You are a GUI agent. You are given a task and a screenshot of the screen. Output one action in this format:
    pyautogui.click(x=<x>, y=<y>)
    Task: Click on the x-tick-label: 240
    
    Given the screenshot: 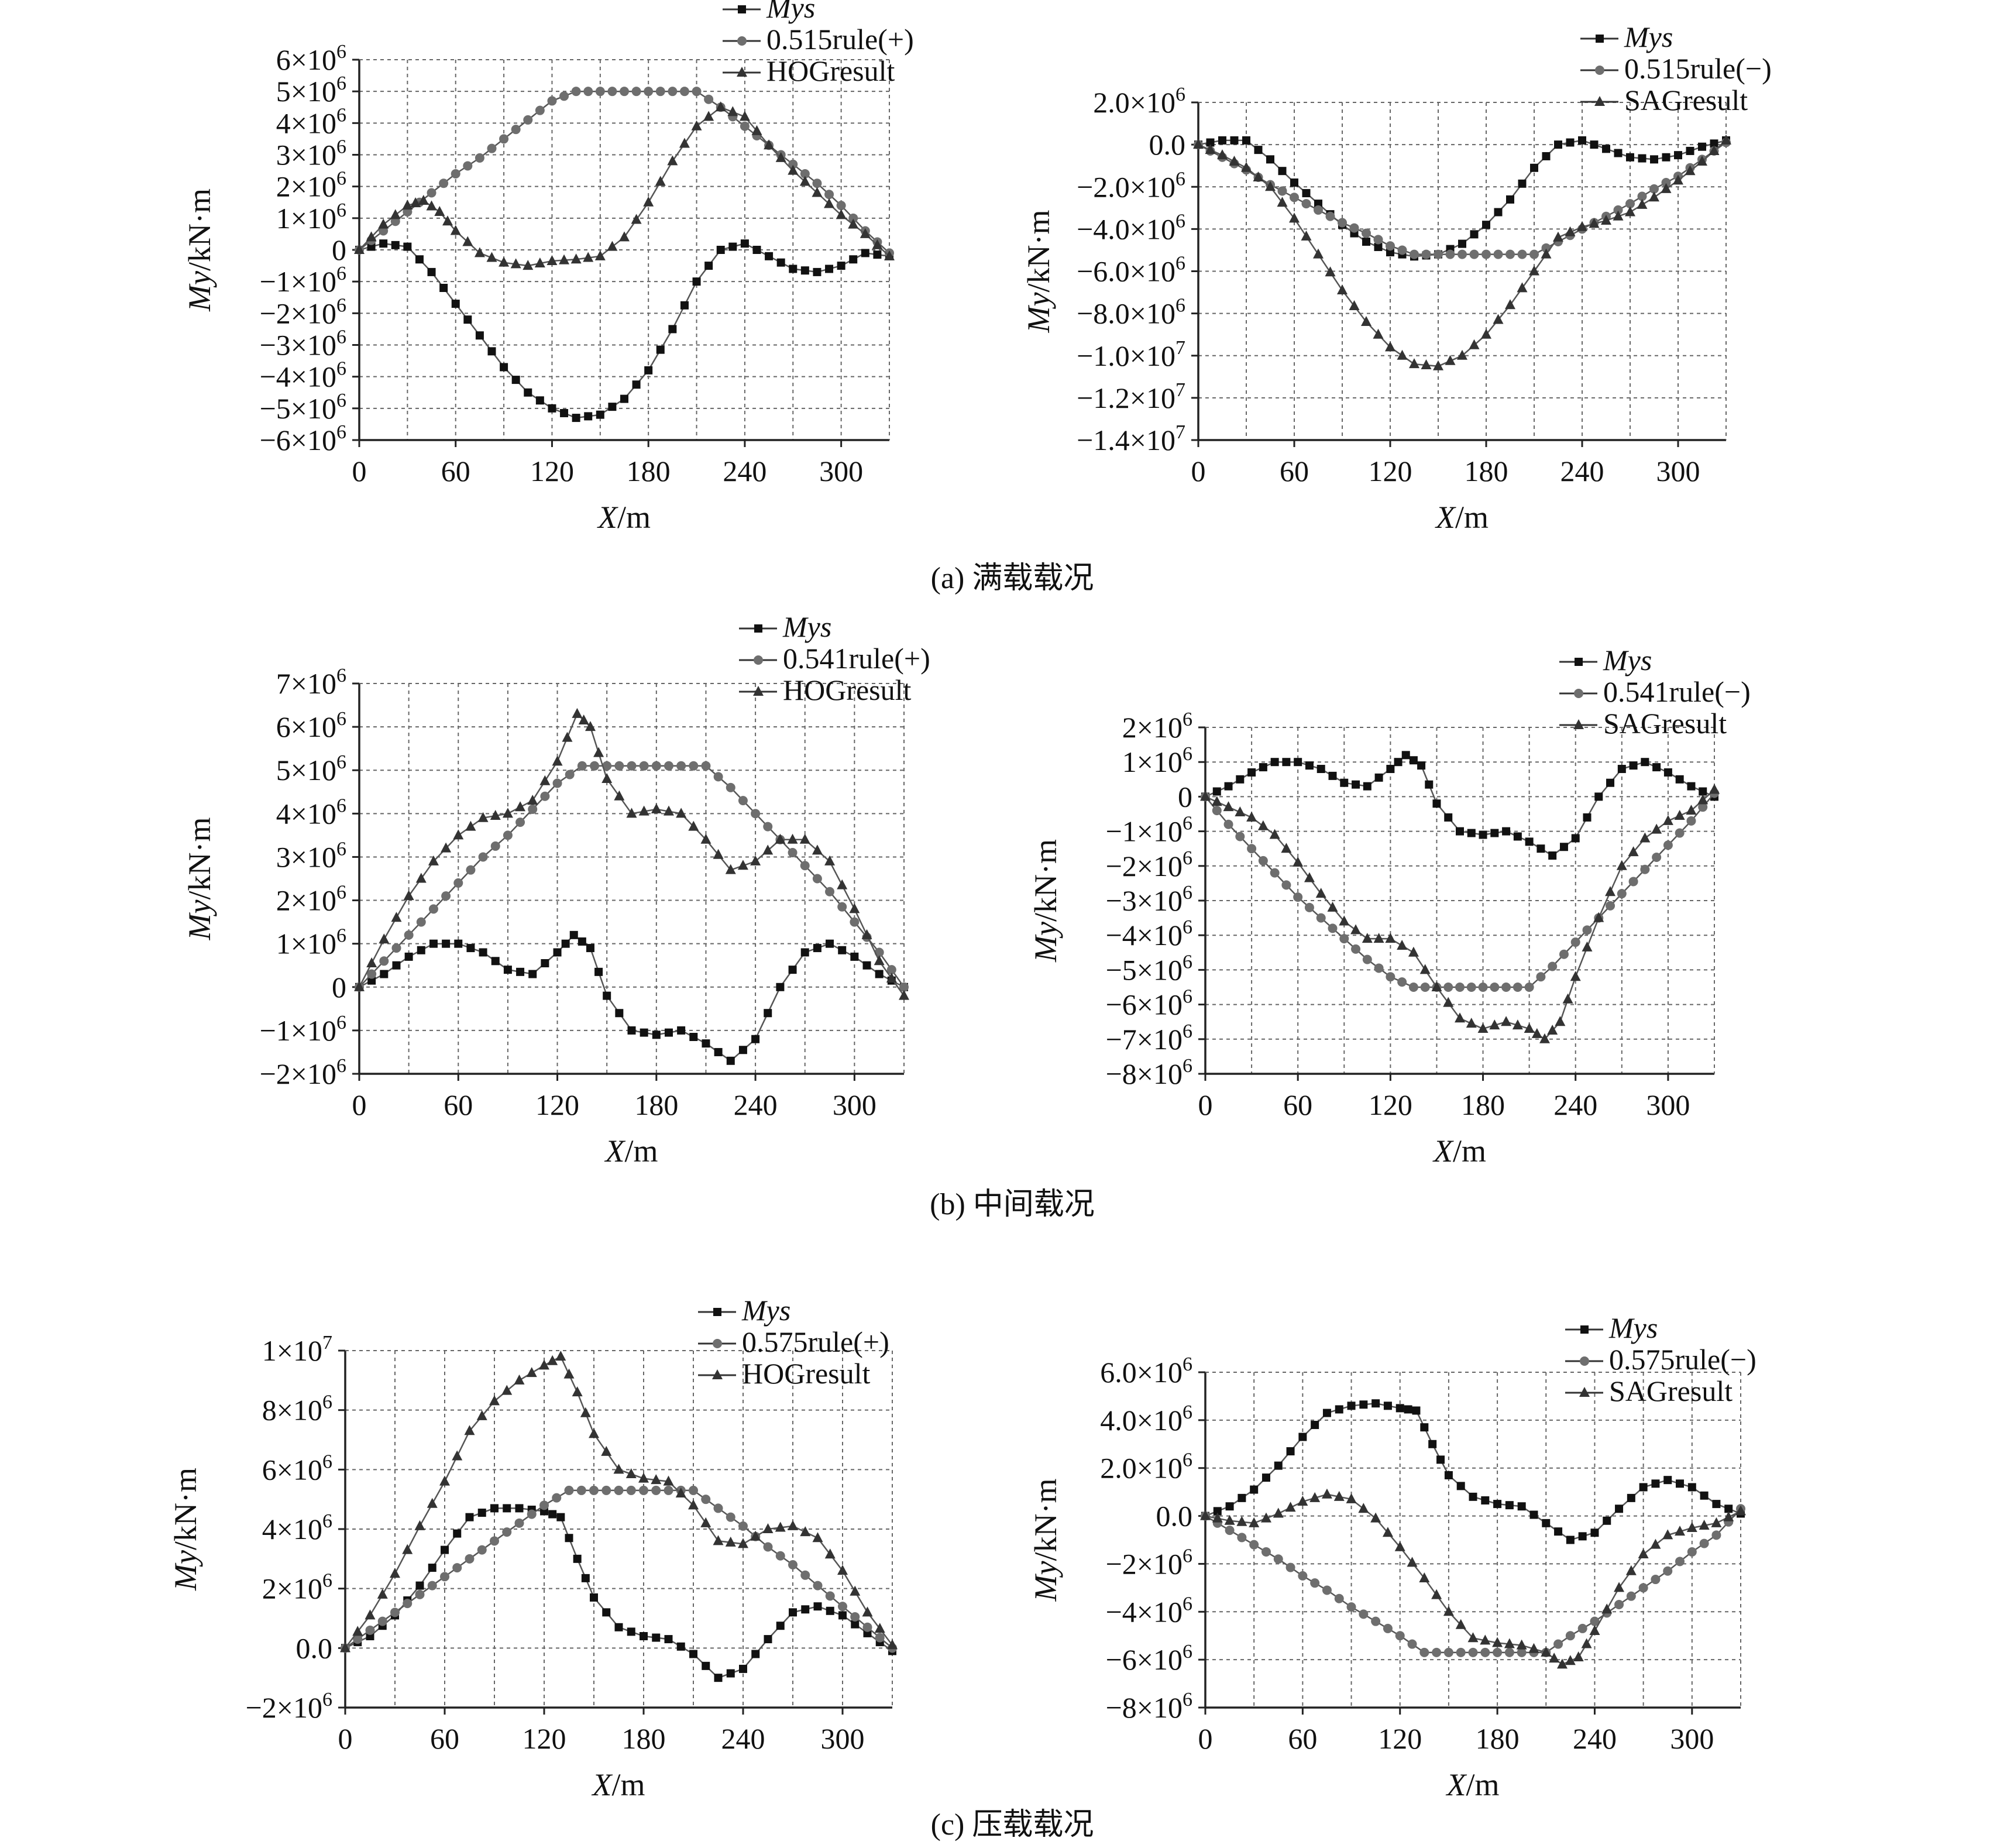 What is the action you would take?
    pyautogui.click(x=743, y=1739)
    